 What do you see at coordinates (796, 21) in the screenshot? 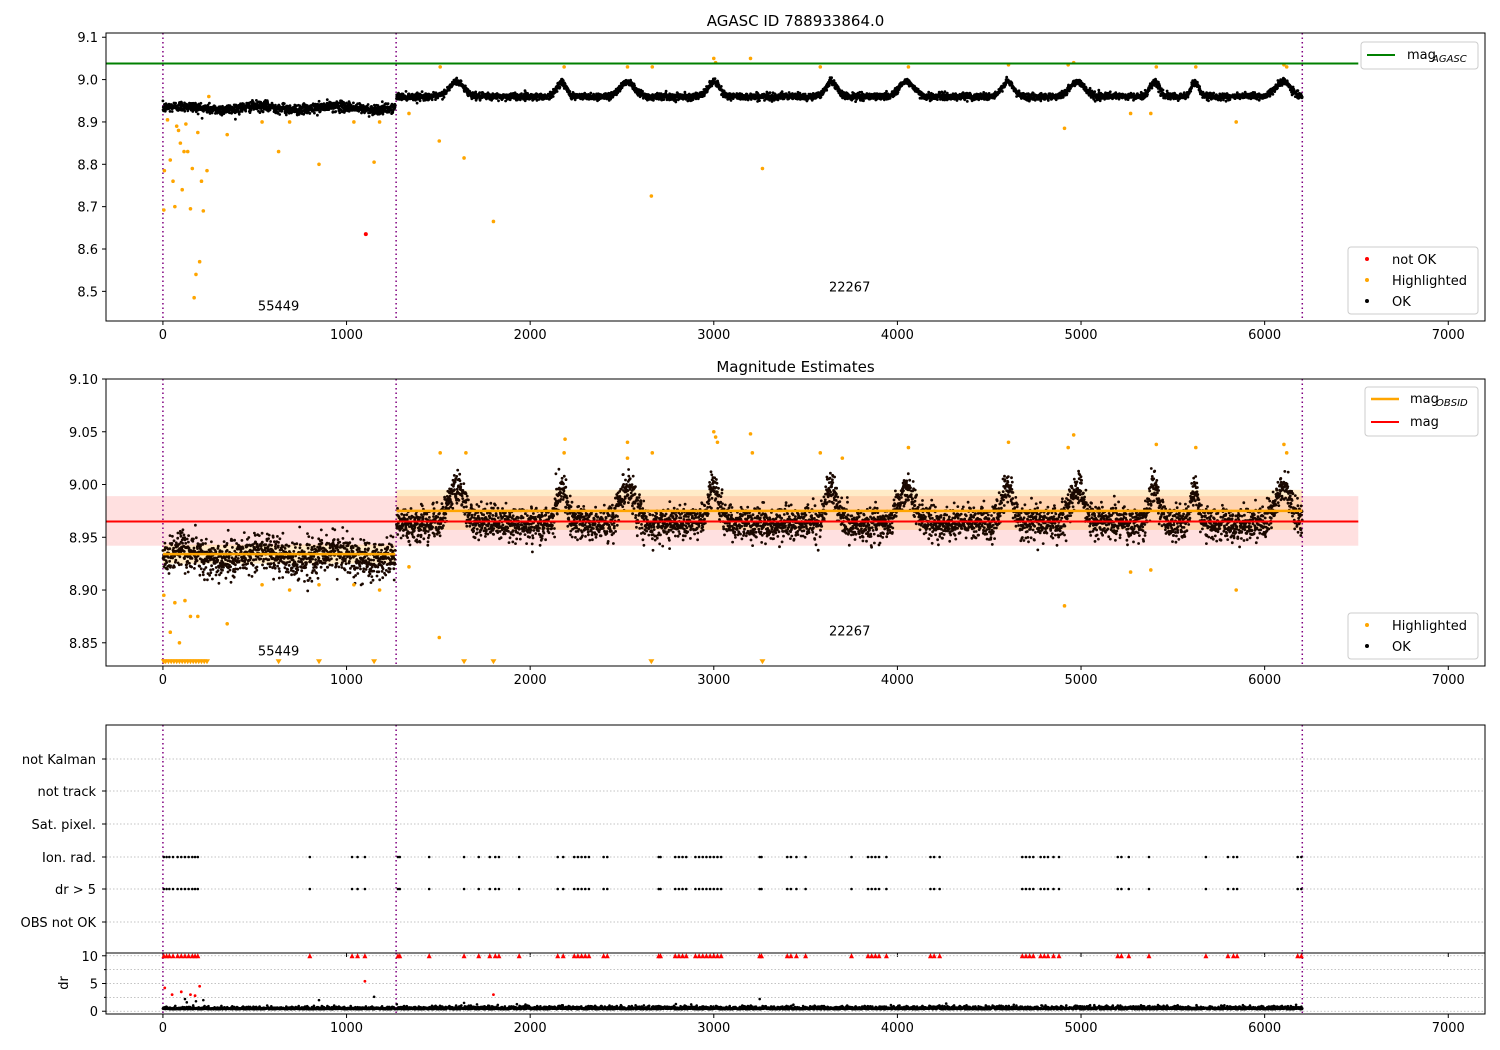
I see `chart-title: AGASC ID 788933864.0` at bounding box center [796, 21].